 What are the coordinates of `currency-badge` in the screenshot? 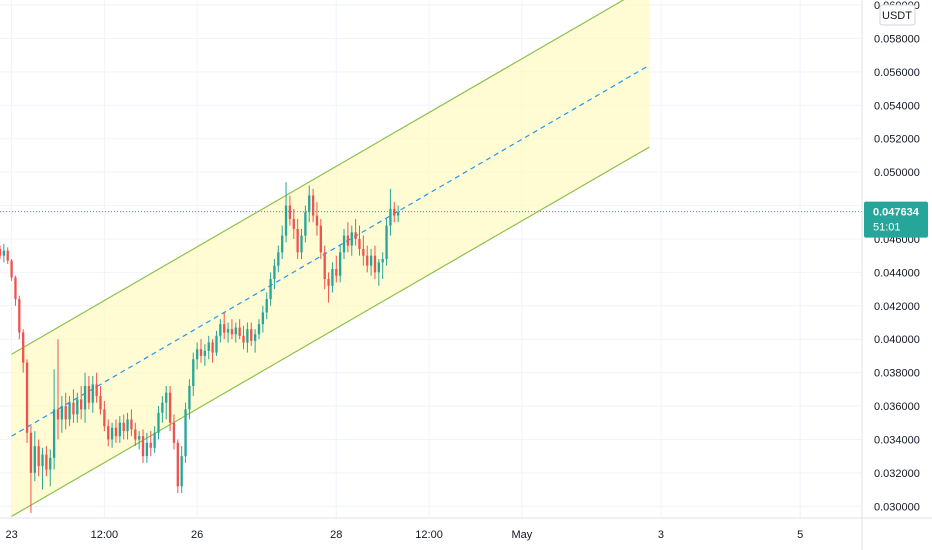 It's located at (897, 15).